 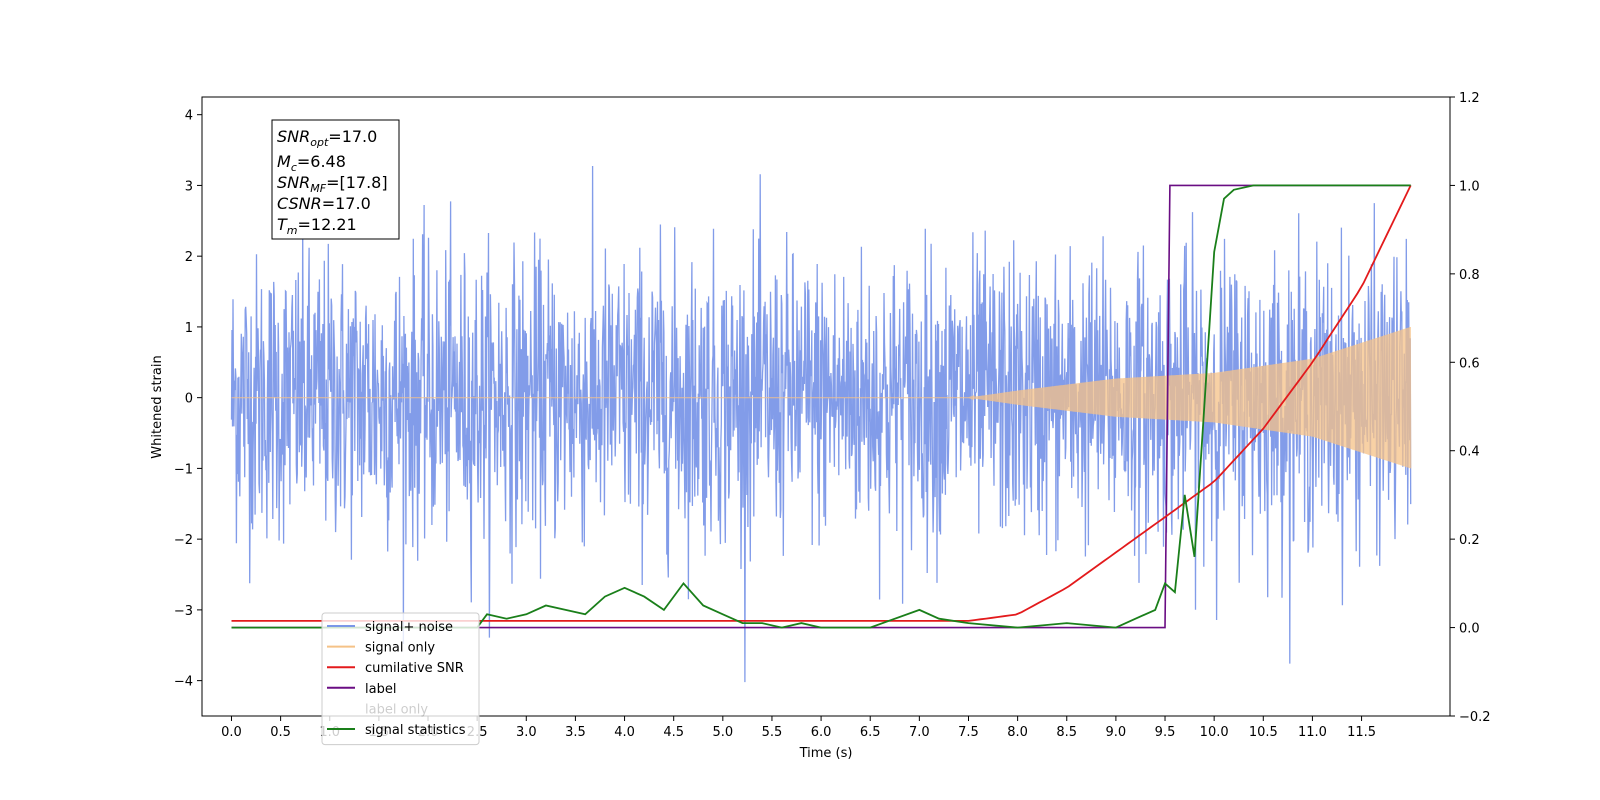 What do you see at coordinates (1469, 98) in the screenshot?
I see `y2-tick-label: 1.2` at bounding box center [1469, 98].